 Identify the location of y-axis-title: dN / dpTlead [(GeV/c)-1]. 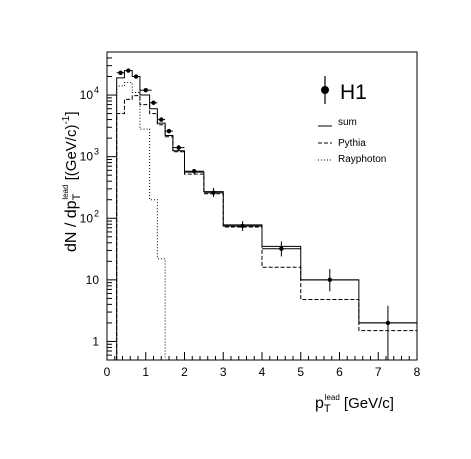
(72, 181).